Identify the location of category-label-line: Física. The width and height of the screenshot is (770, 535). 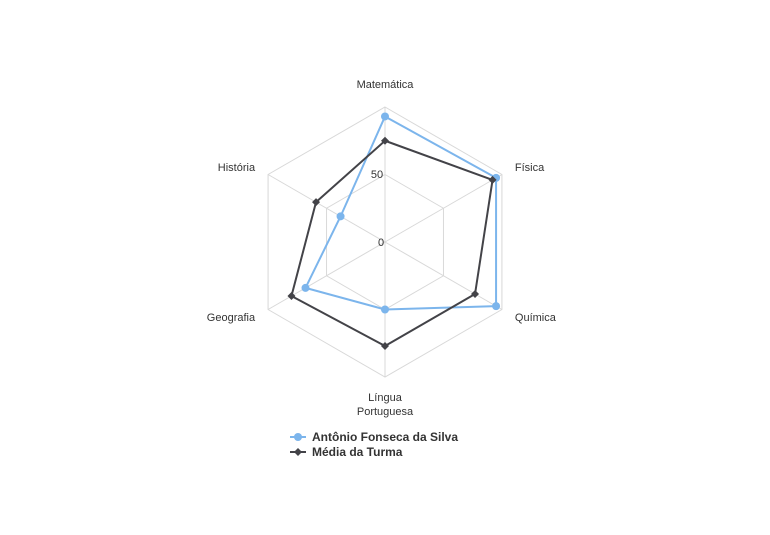
(530, 168).